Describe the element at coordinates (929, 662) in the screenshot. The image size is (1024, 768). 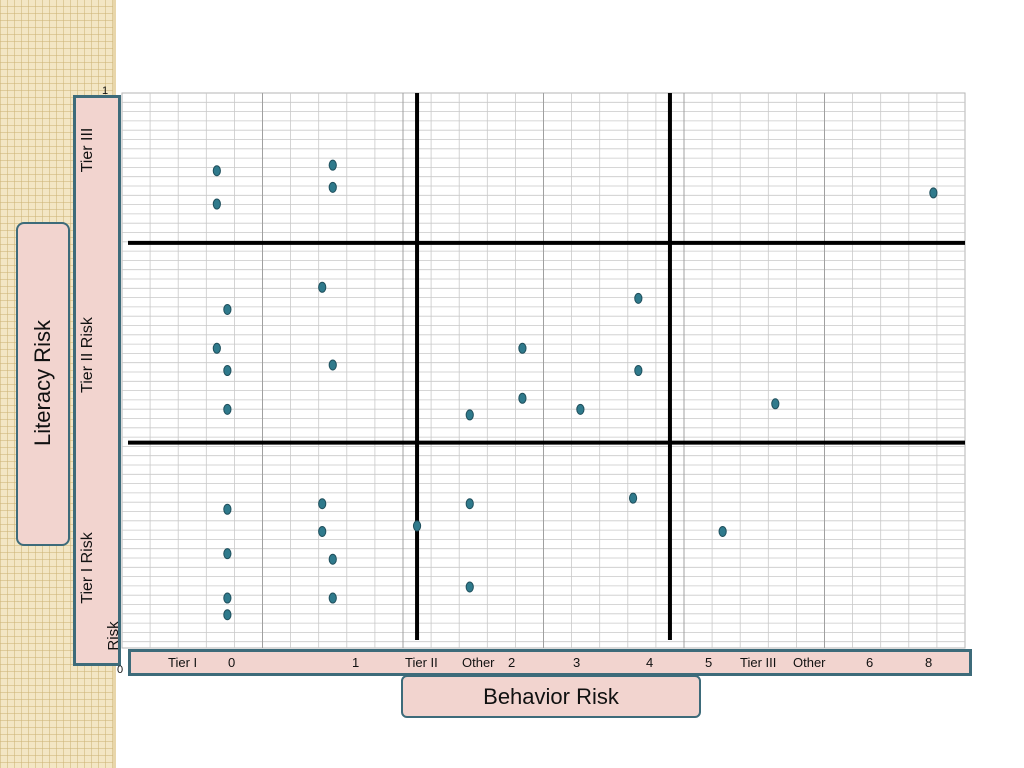
I see `x-tick-label: 8` at that location.